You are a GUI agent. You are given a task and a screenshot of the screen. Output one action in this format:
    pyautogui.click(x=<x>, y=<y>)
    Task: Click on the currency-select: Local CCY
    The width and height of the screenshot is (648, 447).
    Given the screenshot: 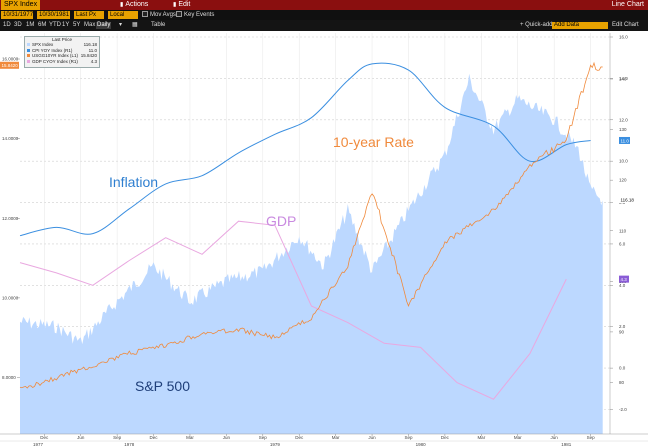 What is the action you would take?
    pyautogui.click(x=123, y=18)
    